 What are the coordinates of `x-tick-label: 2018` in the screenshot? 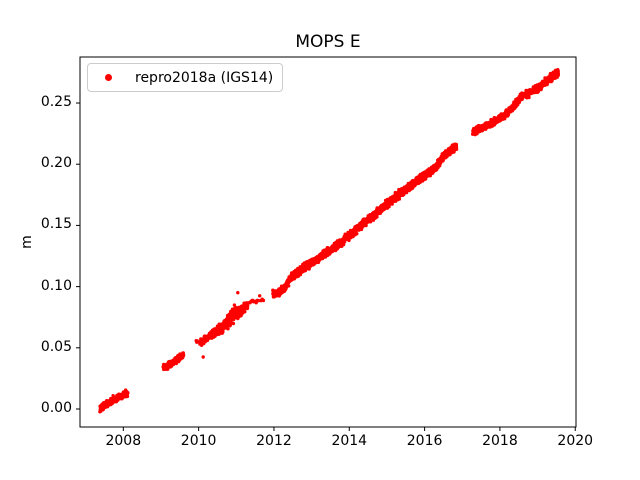 It's located at (500, 441).